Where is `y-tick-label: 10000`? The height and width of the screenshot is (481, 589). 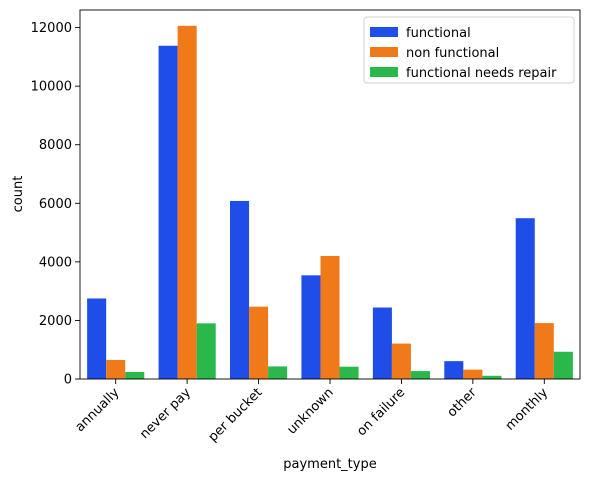
y-tick-label: 10000 is located at coordinates (51, 87).